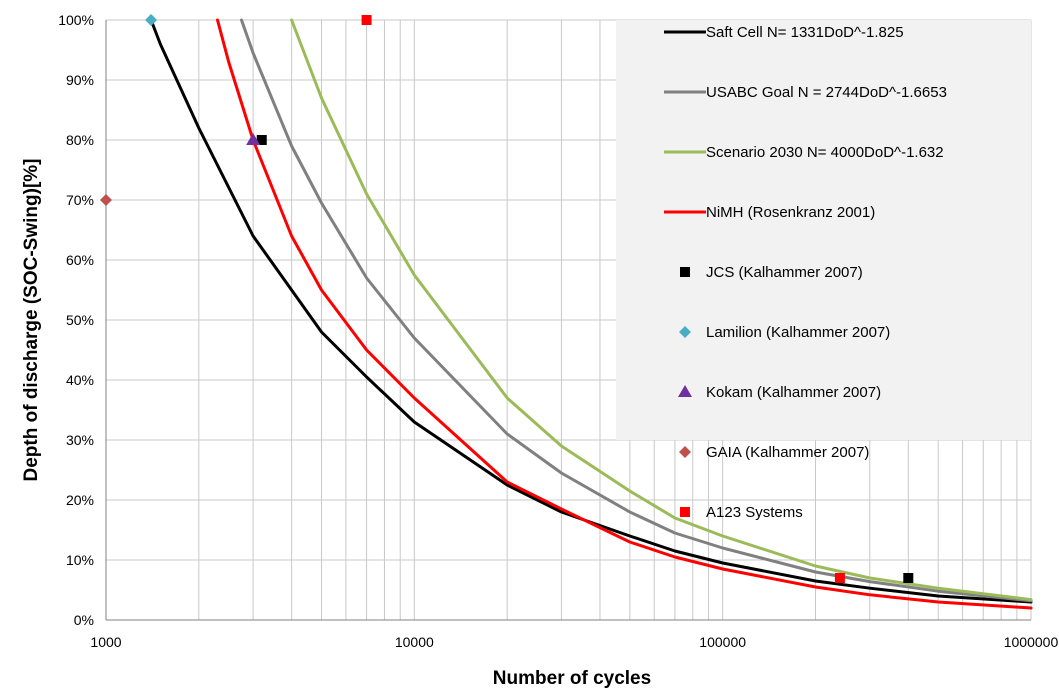 The image size is (1059, 691). What do you see at coordinates (76, 20) in the screenshot?
I see `y-tick-label: 100%` at bounding box center [76, 20].